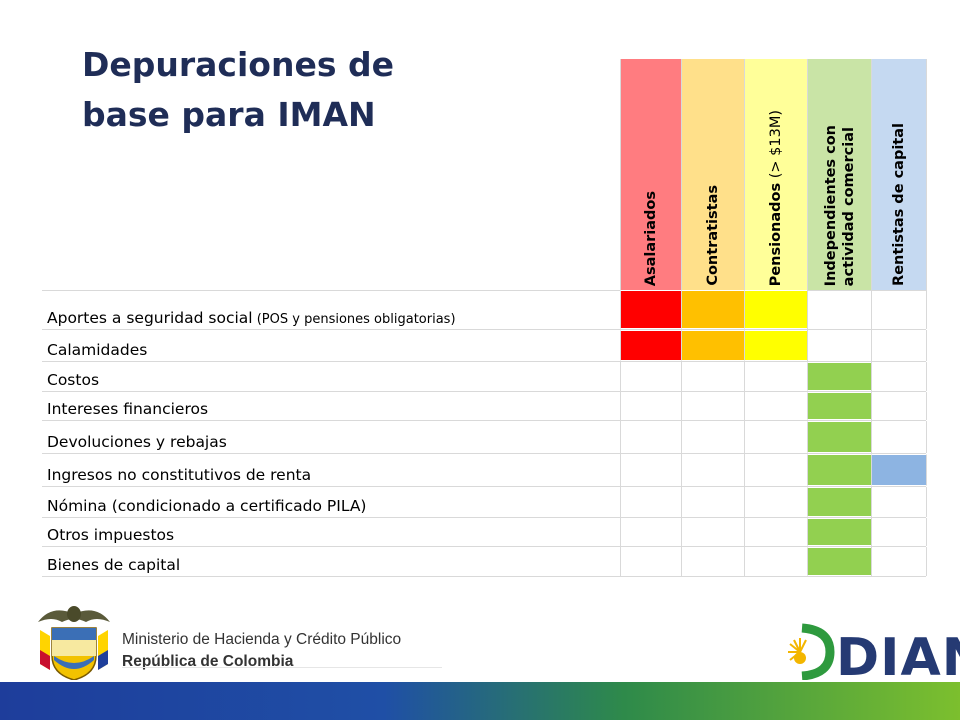 The height and width of the screenshot is (720, 960). I want to click on row-label-text: Devoluciones y rebajas, so click(137, 442).